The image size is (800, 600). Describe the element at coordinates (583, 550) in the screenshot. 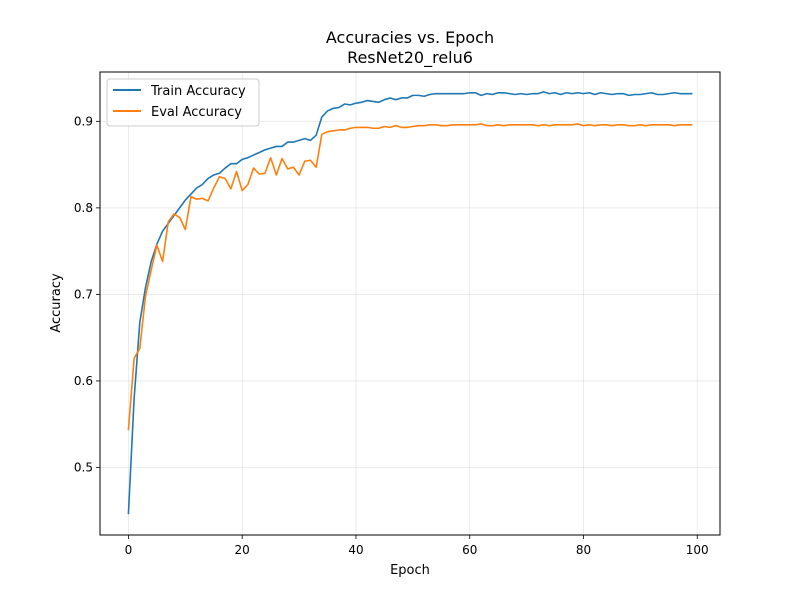

I see `x-tick-label: 80` at that location.